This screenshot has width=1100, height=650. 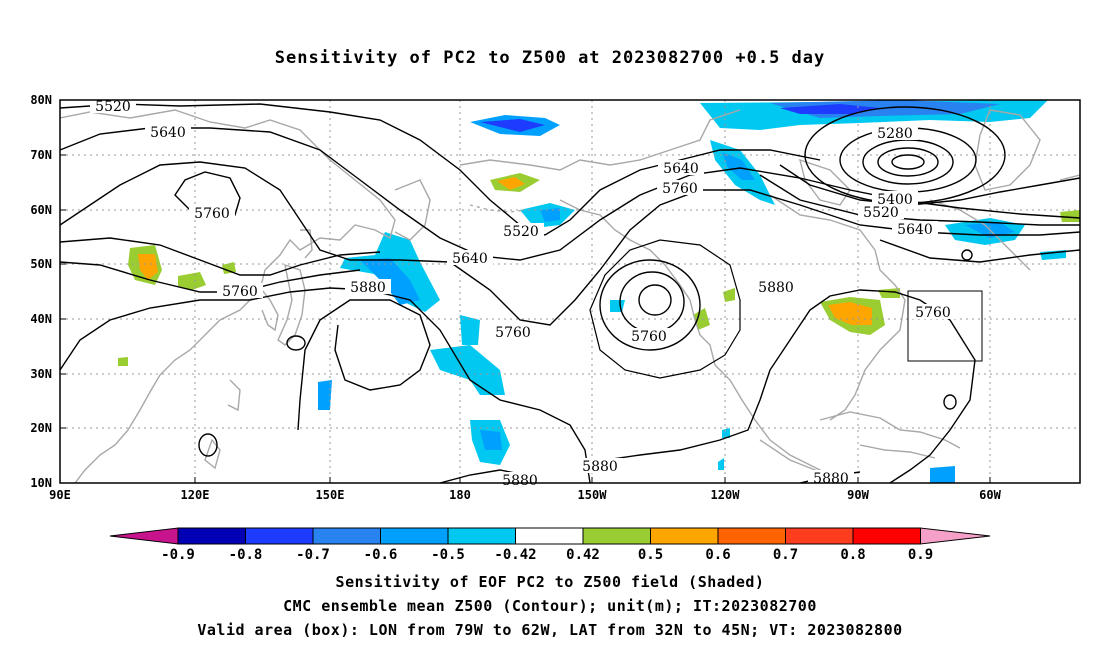 What do you see at coordinates (512, 125) in the screenshot?
I see `shade-np1-core` at bounding box center [512, 125].